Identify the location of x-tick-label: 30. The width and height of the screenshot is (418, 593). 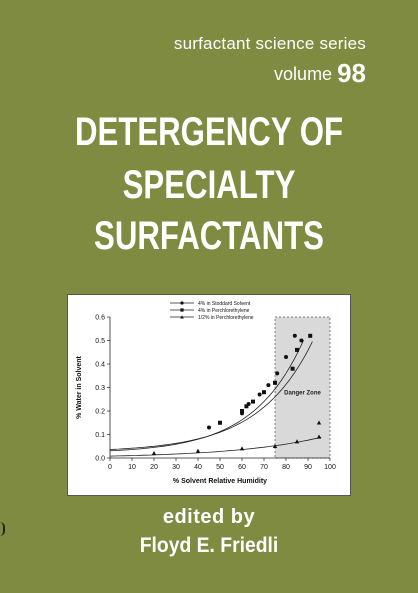
(176, 467).